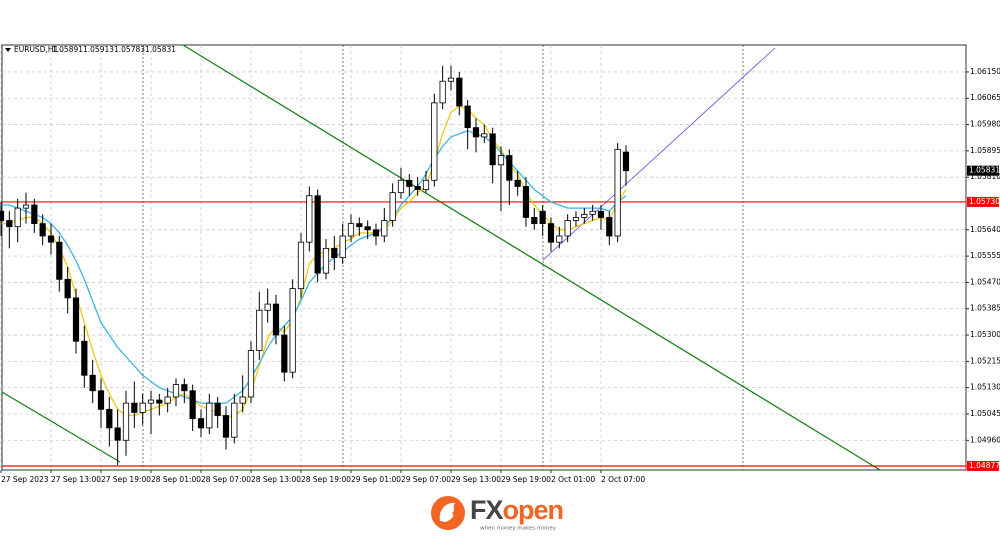  Describe the element at coordinates (160, 49) in the screenshot. I see `header-value: 1.05831` at that location.